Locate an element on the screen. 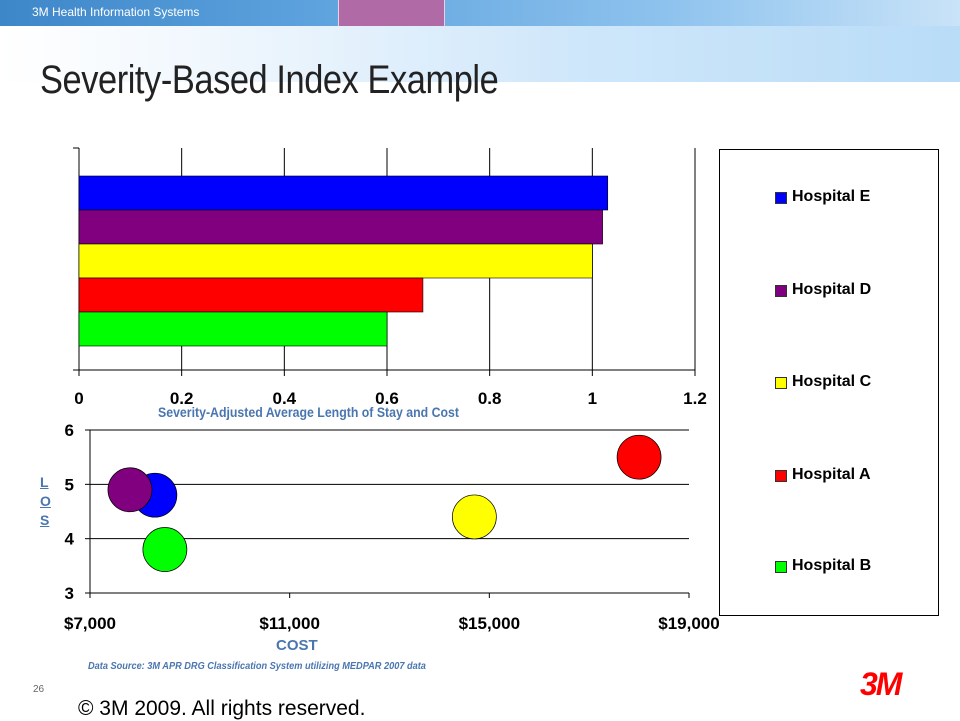  legend-label: Hospital D is located at coordinates (832, 289).